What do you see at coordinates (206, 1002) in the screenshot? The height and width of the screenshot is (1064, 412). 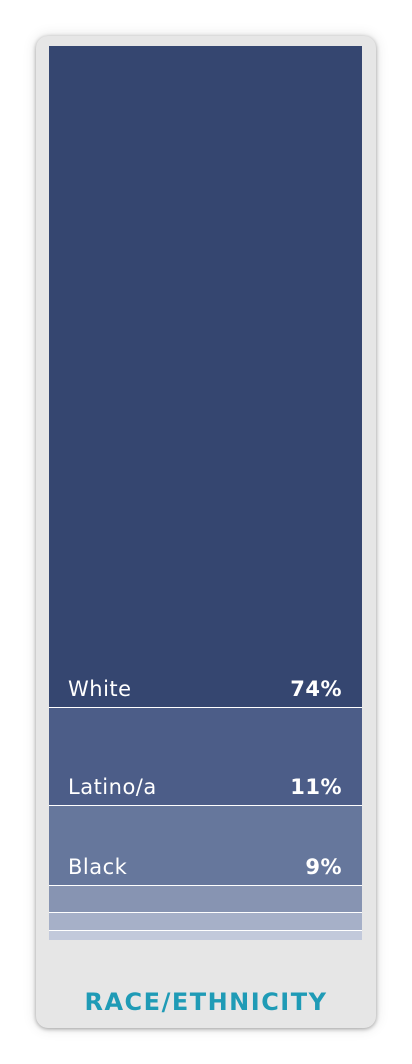 I see `chart-title: RACE/ETHNICITY` at bounding box center [206, 1002].